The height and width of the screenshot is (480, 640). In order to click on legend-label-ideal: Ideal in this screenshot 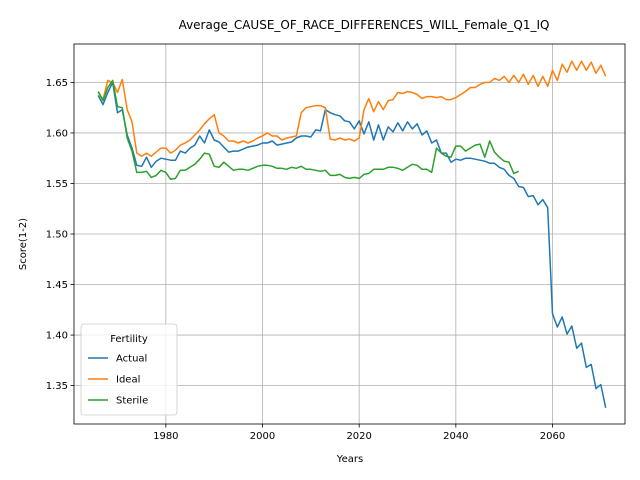, I will do `click(128, 380)`.